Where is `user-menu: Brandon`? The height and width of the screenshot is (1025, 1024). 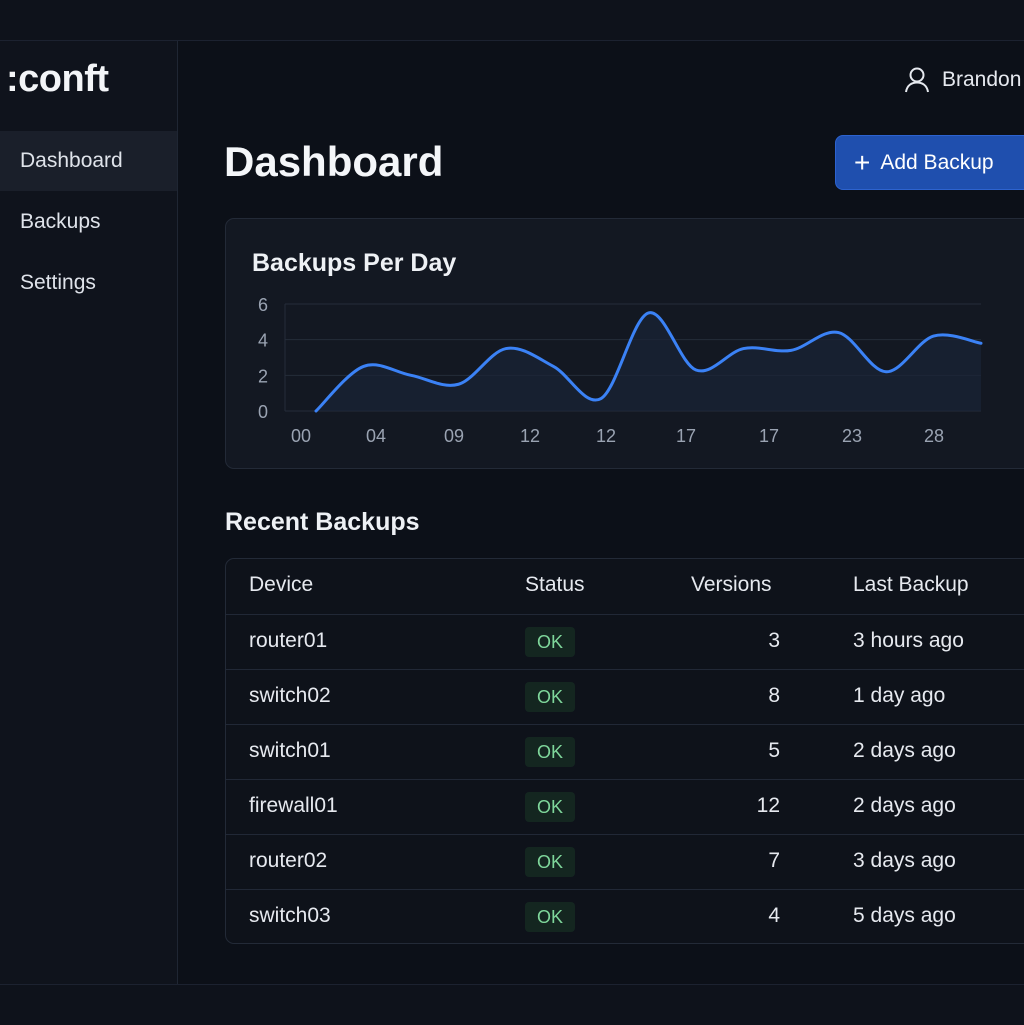 user-menu: Brandon is located at coordinates (962, 80).